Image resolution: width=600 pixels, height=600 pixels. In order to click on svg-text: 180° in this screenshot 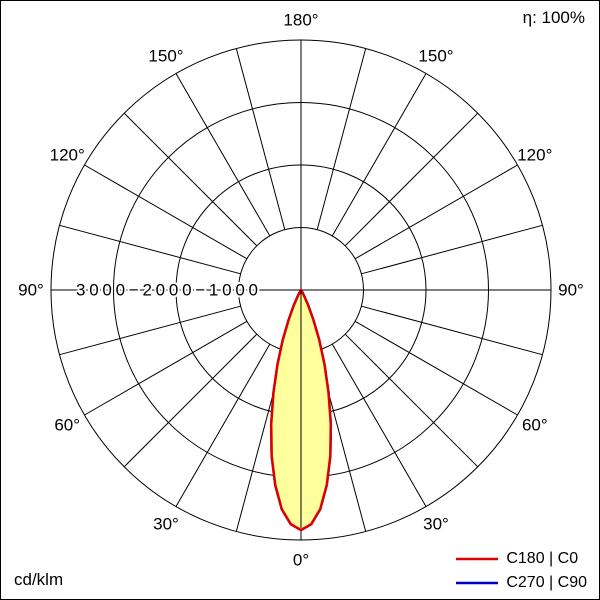, I will do `click(300, 20)`.